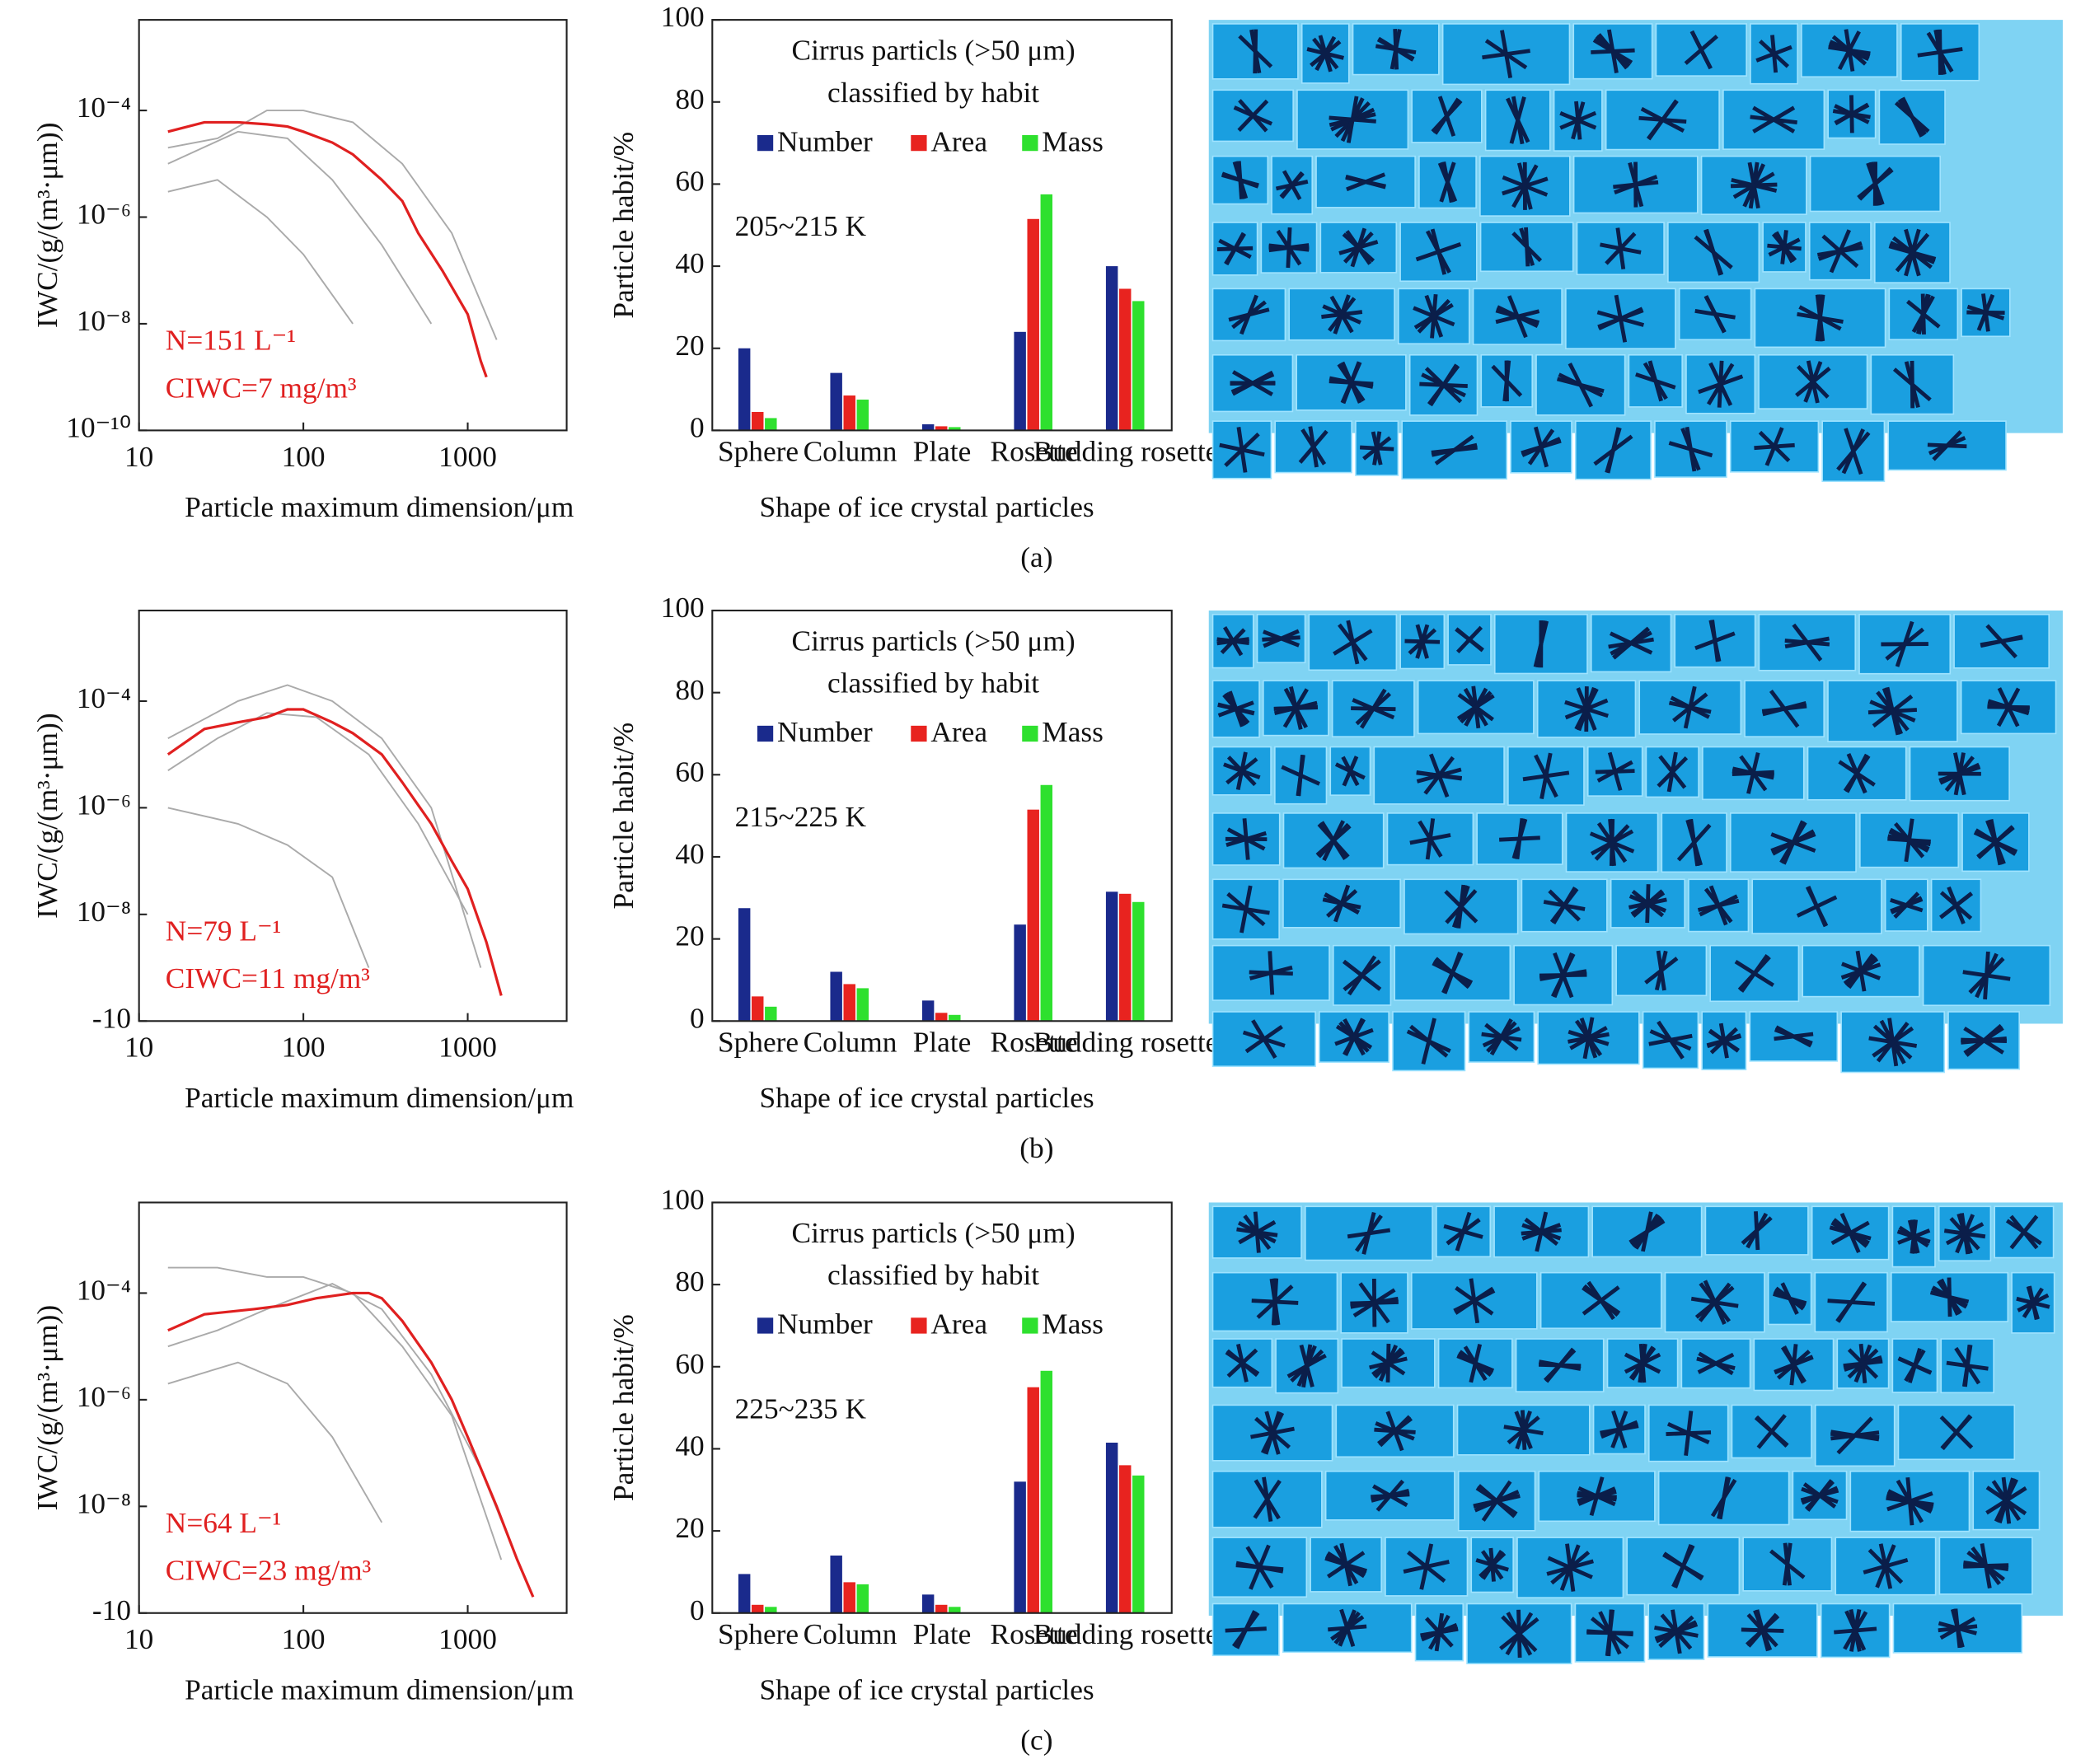  Describe the element at coordinates (1036, 556) in the screenshot. I see `panel-label: (a)` at that location.